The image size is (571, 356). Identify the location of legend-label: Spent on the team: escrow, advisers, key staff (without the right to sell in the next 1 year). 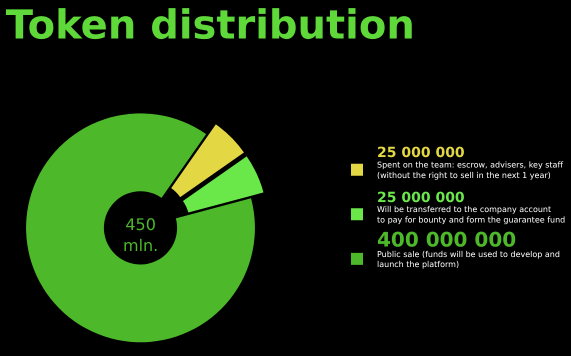
(470, 170).